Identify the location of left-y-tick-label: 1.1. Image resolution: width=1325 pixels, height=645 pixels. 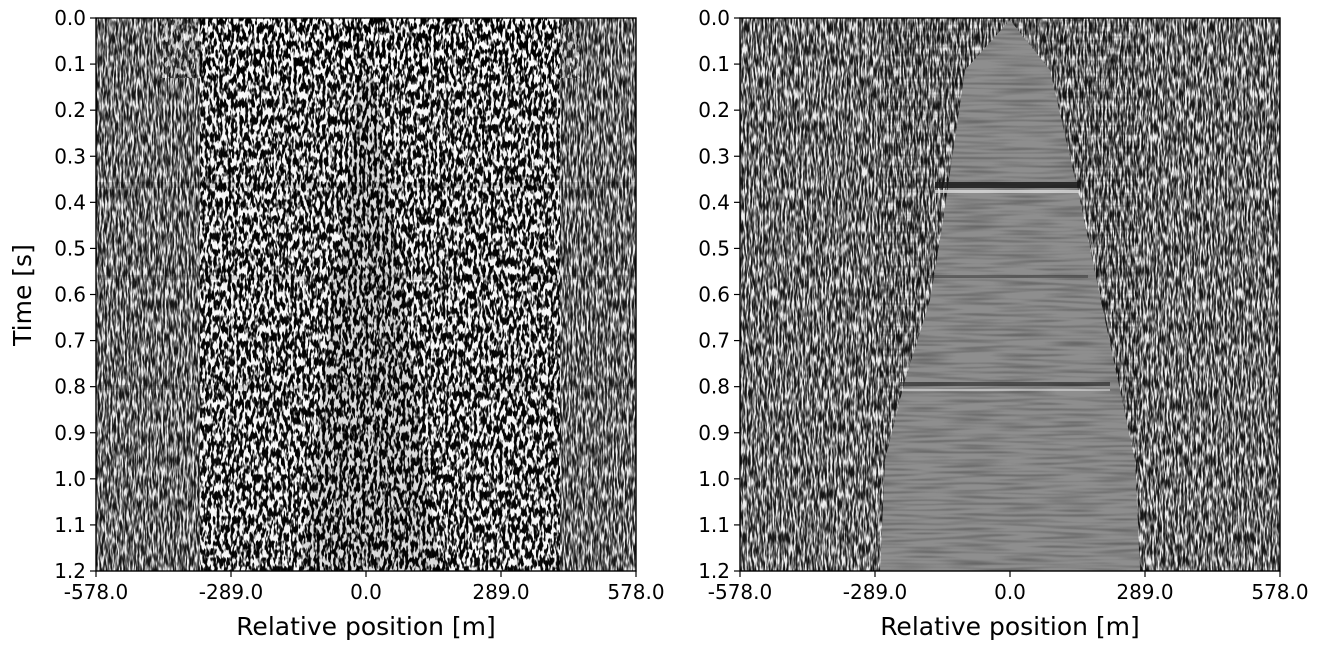
(70, 525).